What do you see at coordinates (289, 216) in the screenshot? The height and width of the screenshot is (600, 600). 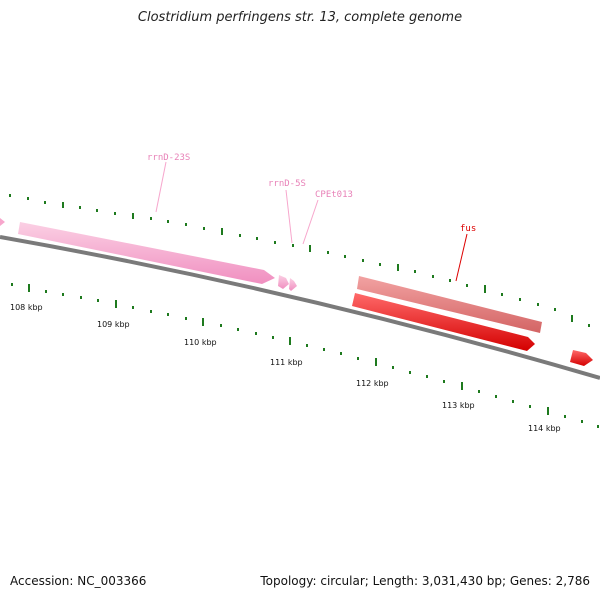 I see `pointer-rrnD-5S` at bounding box center [289, 216].